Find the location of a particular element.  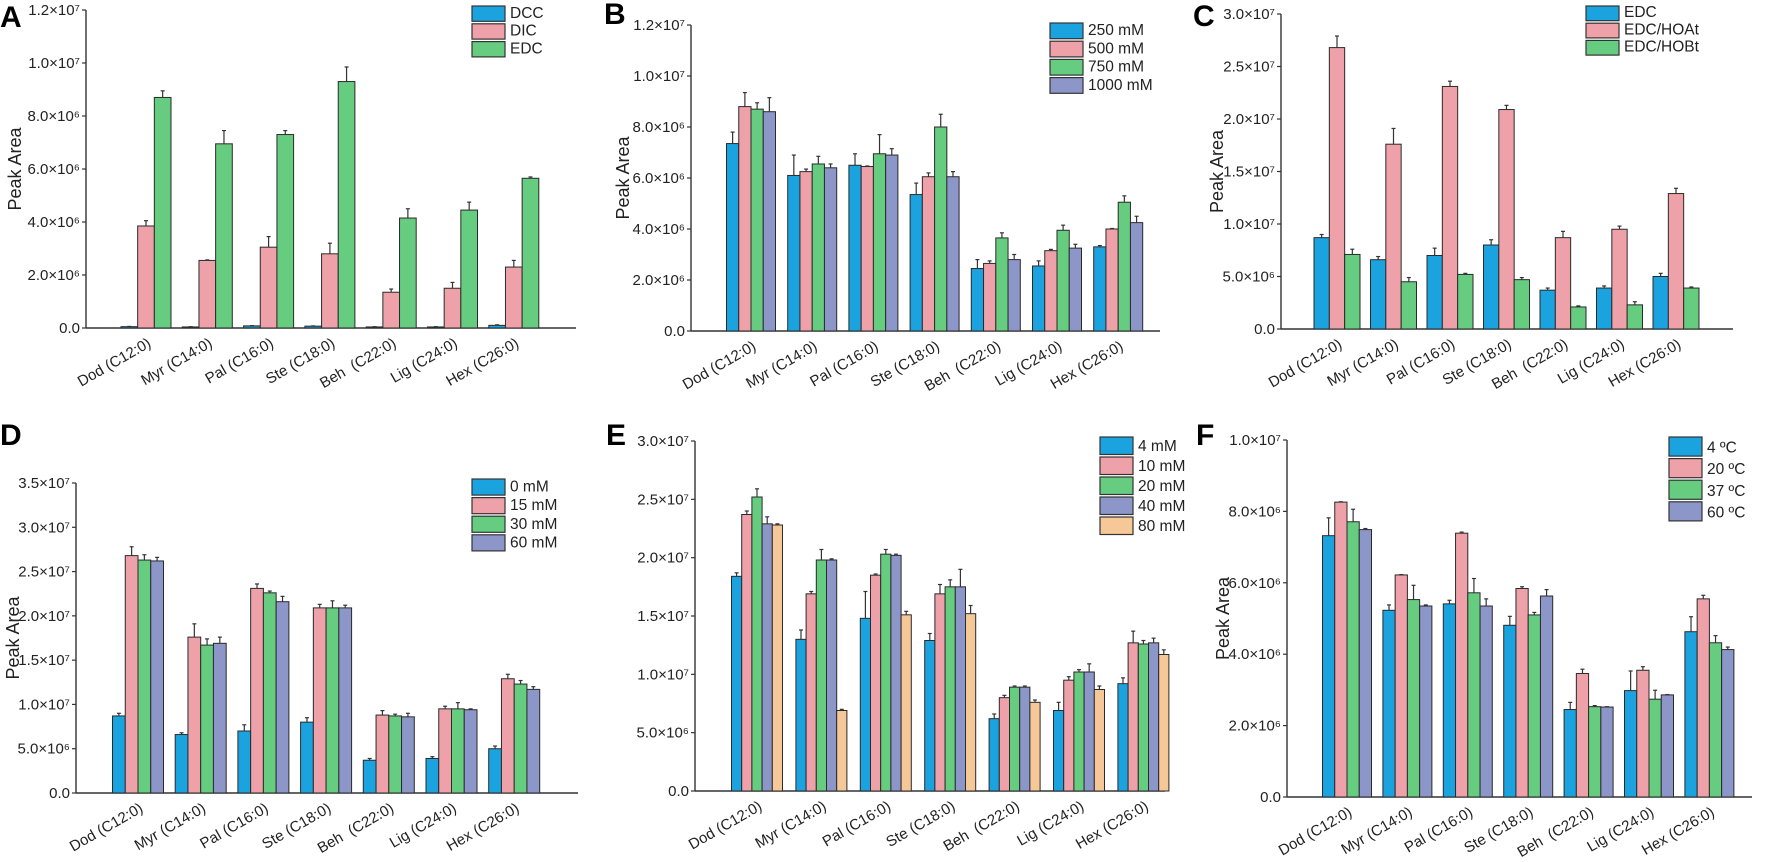

legend-label: 500 mM is located at coordinates (1116, 48).